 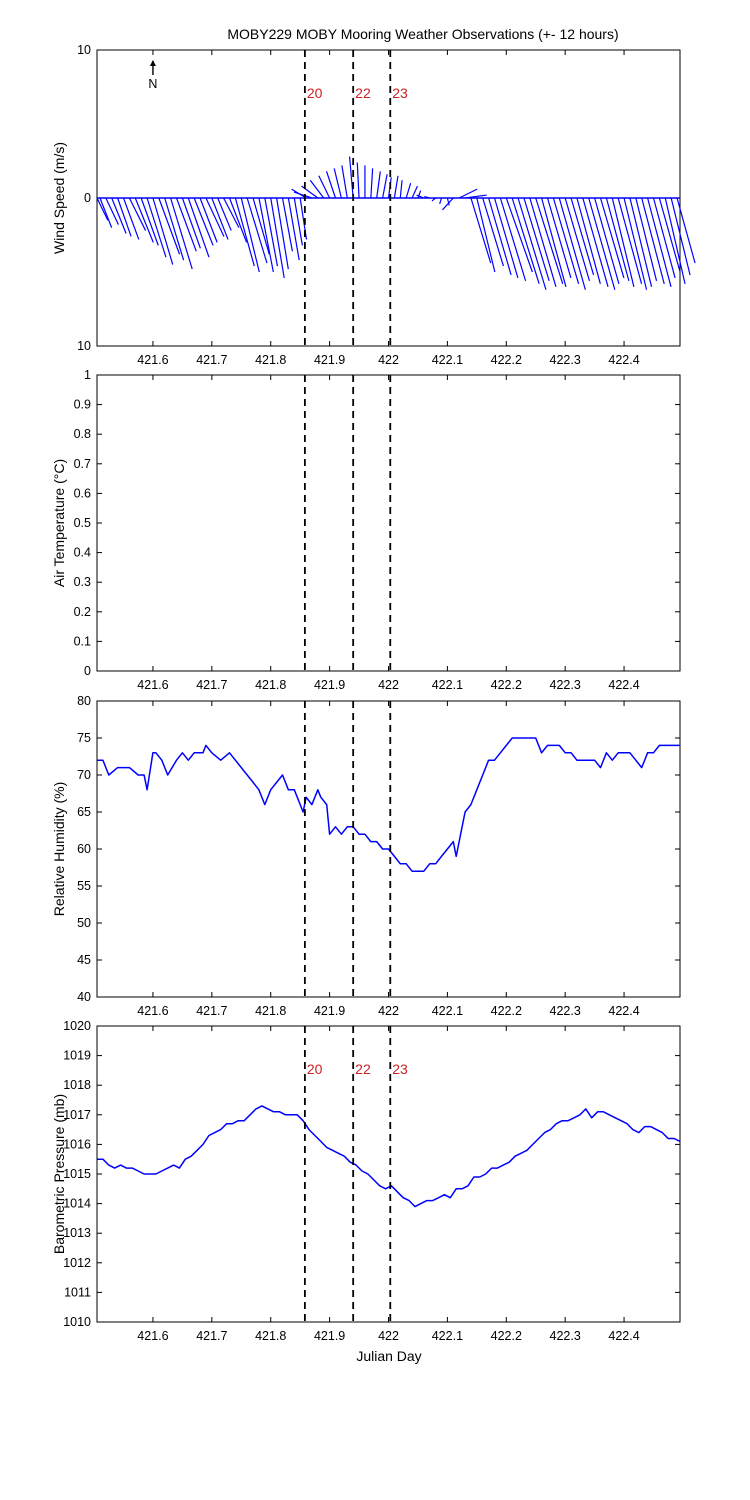 What do you see at coordinates (82, 523) in the screenshot?
I see `y-tick-label: 0.5` at bounding box center [82, 523].